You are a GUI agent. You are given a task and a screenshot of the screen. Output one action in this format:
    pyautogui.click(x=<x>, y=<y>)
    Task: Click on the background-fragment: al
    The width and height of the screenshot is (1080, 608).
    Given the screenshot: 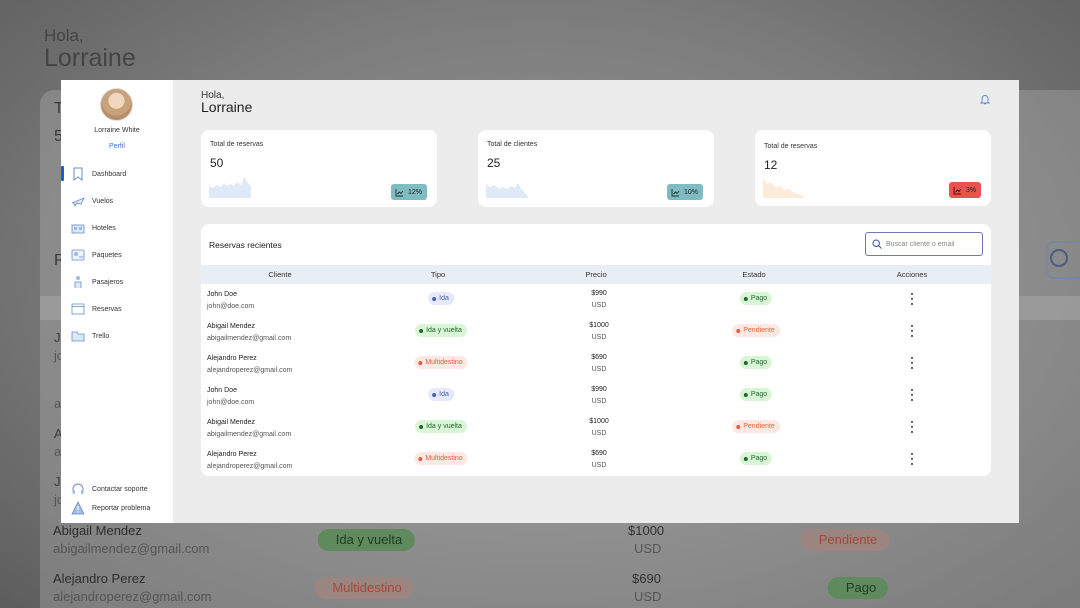 What is the action you would take?
    pyautogui.click(x=59, y=403)
    